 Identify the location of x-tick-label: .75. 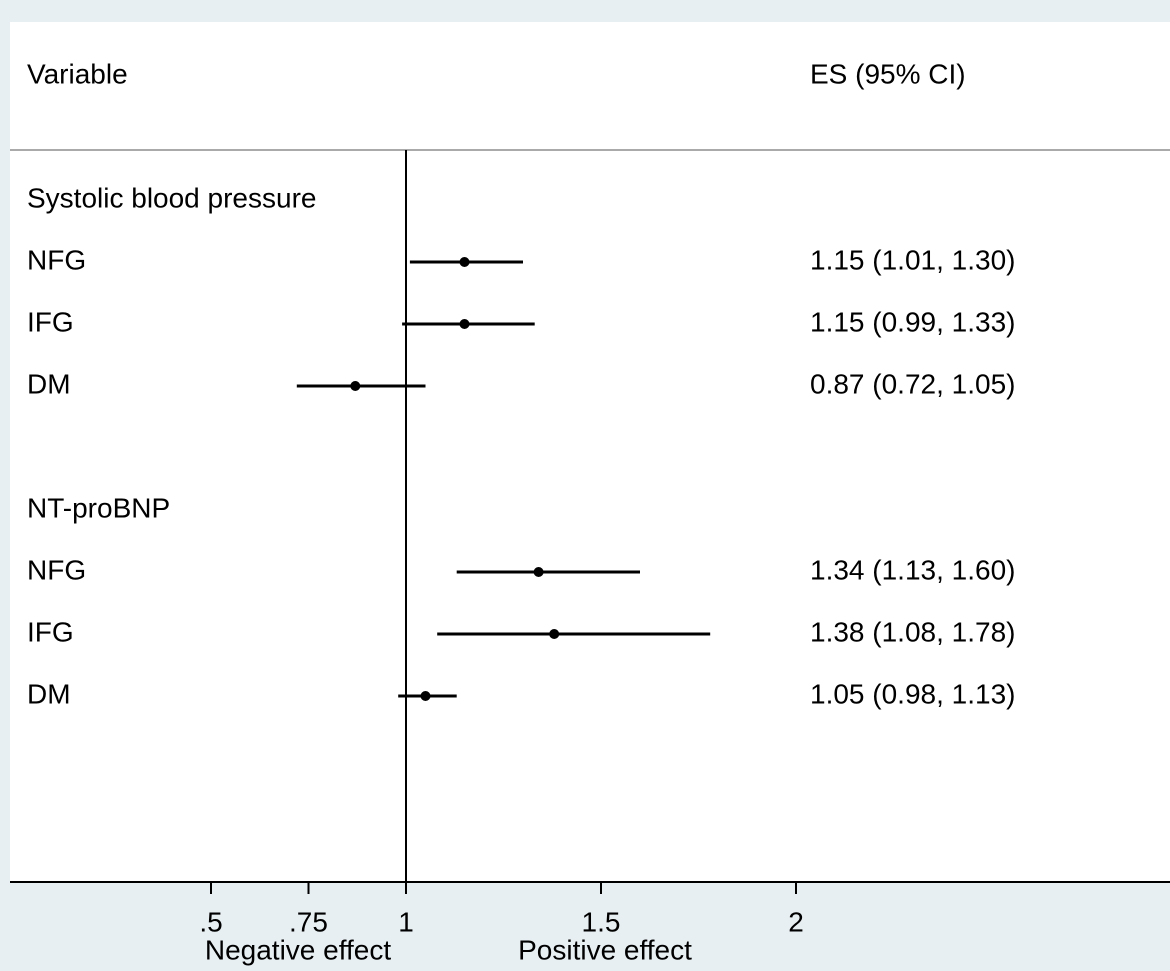
(308, 921).